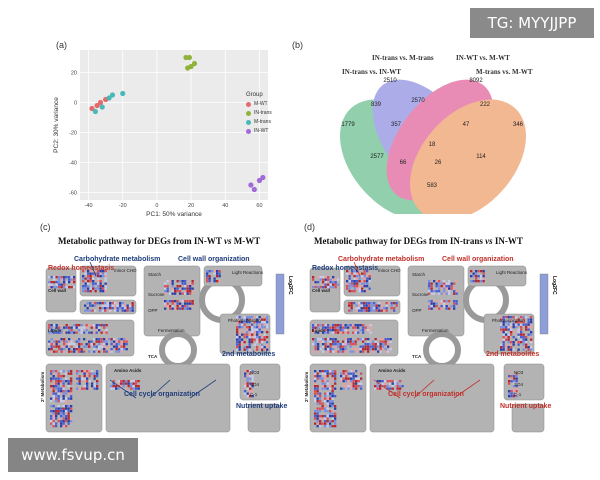 The width and height of the screenshot is (600, 480). Describe the element at coordinates (418, 101) in the screenshot. I see `venn-count: 2570` at that location.